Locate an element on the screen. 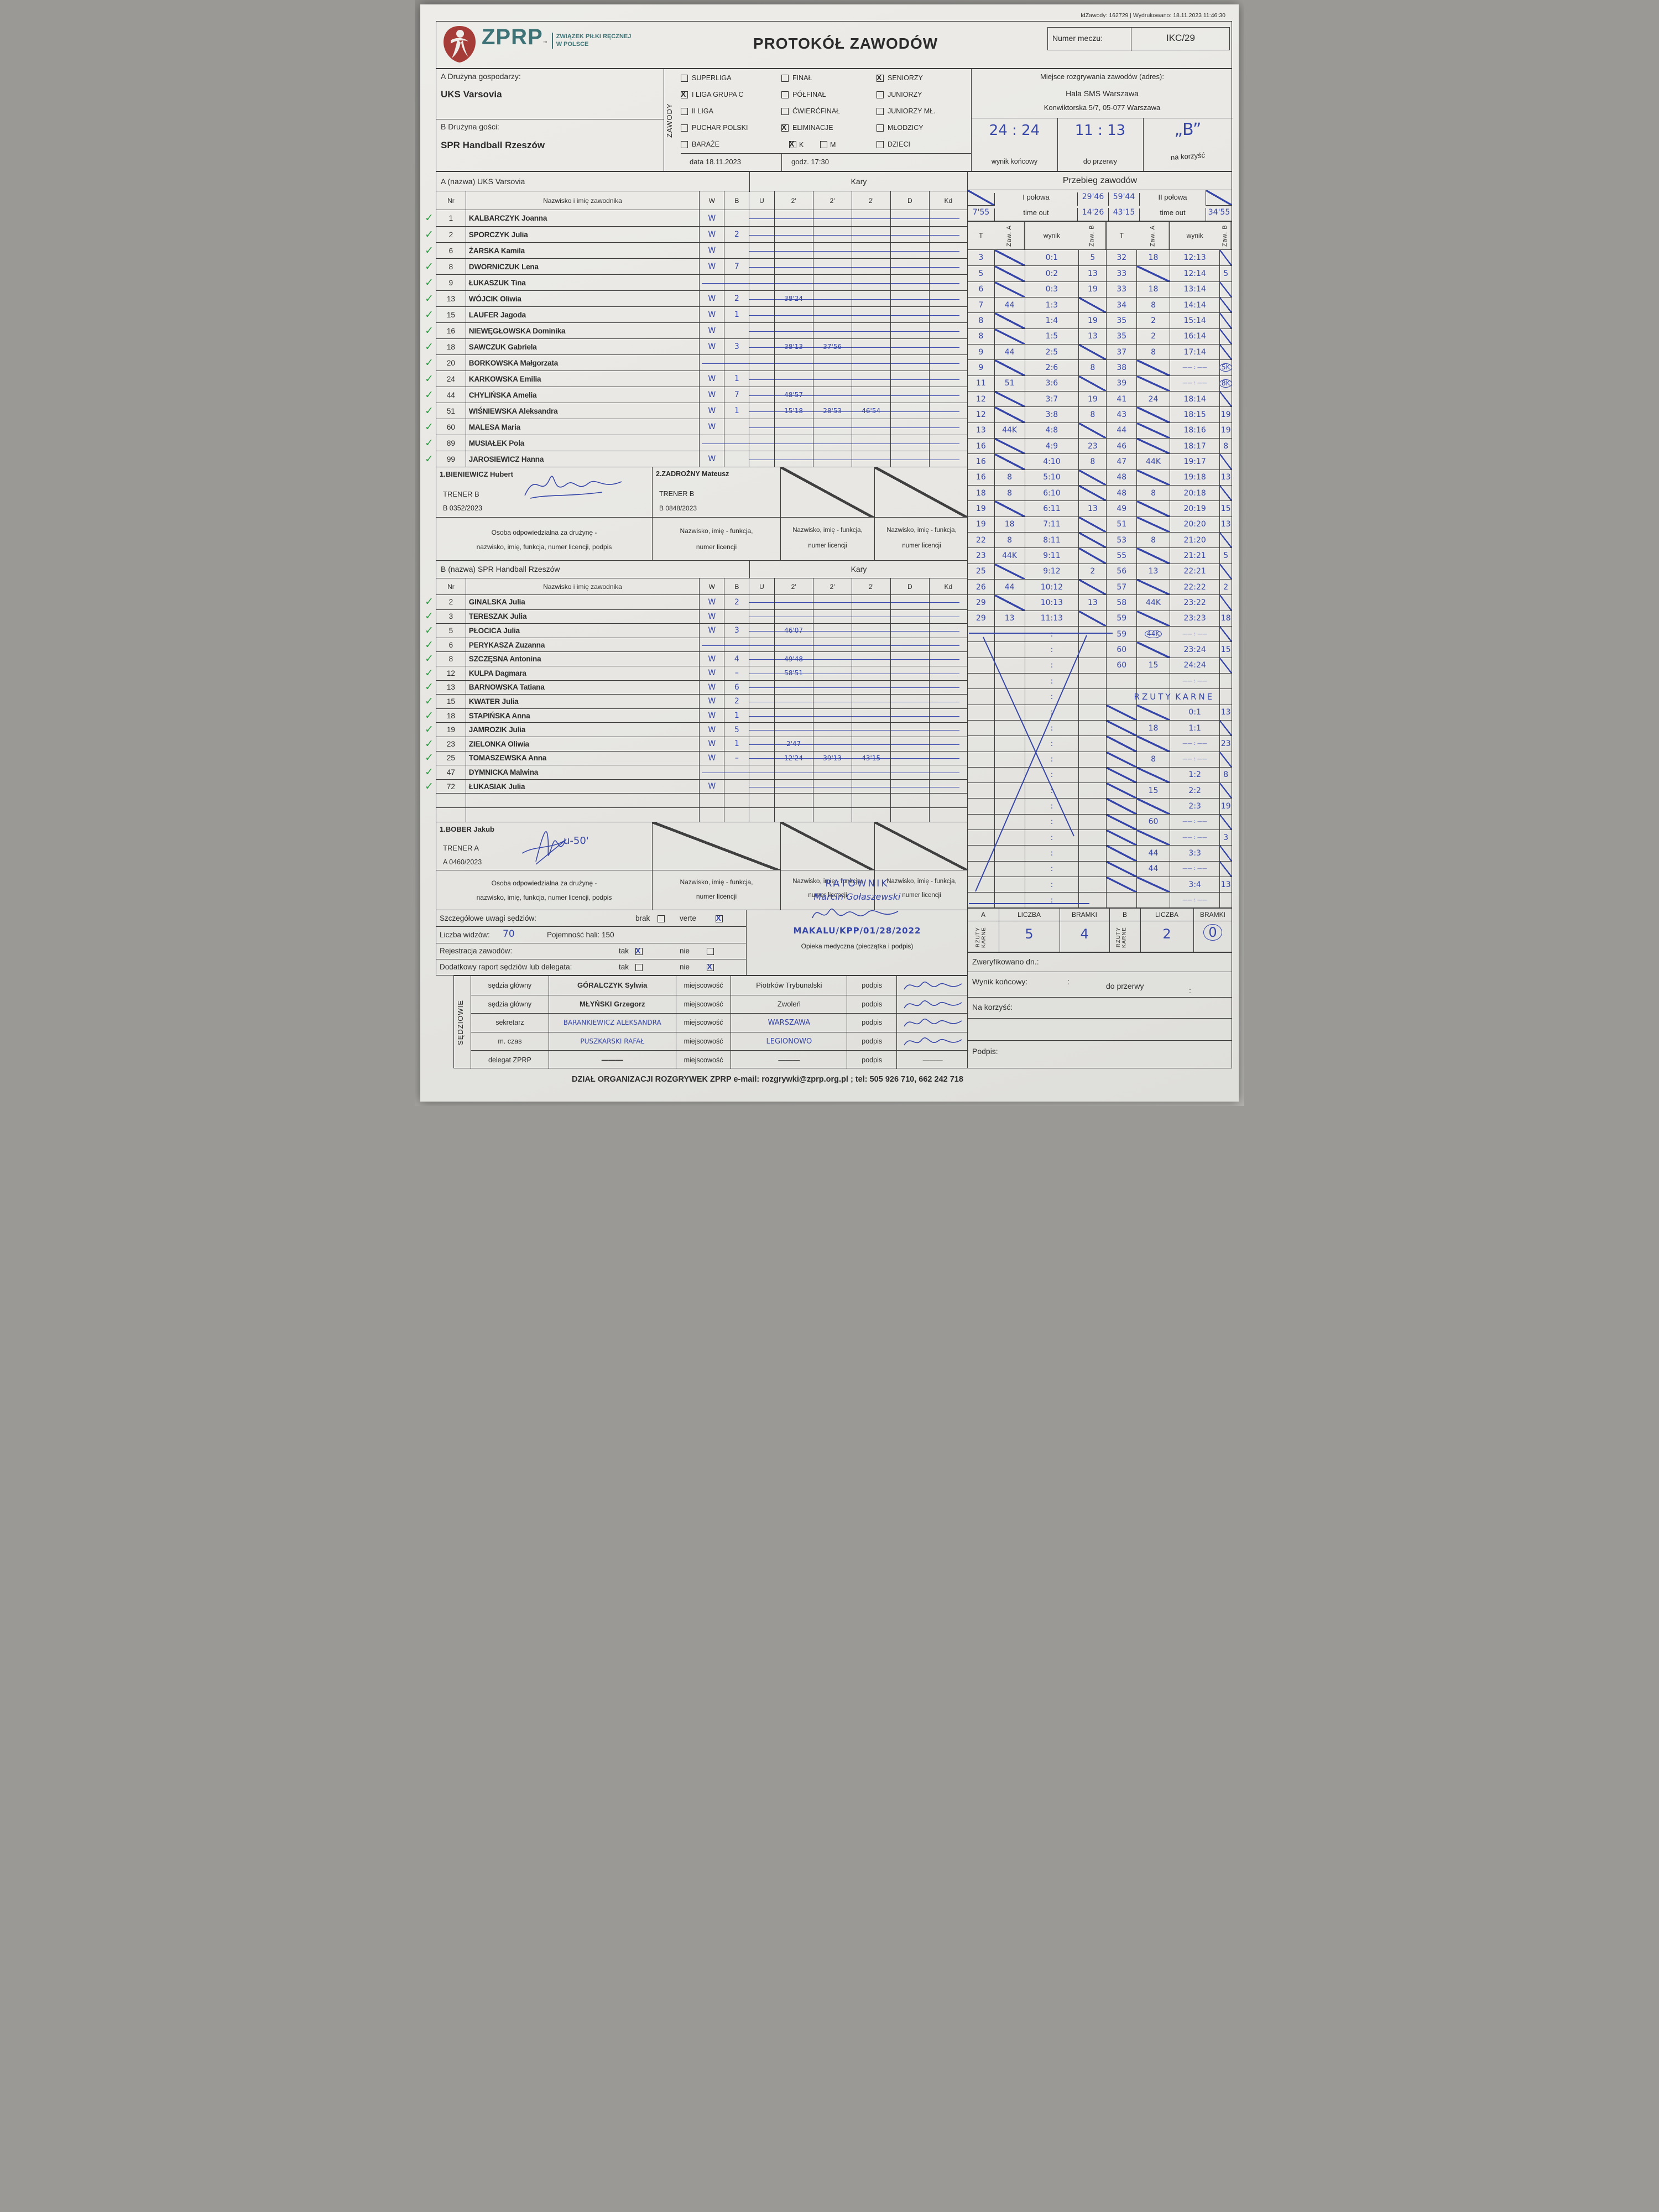 Image resolution: width=1659 pixels, height=2212 pixels. official-row: delegat ZPRP ——— miejscowość ——— podpis ——— is located at coordinates (720, 1060).